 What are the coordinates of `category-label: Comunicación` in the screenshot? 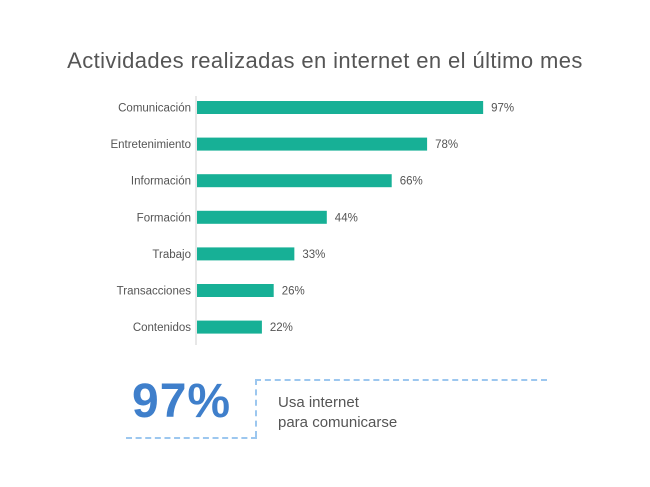 It's located at (154, 109).